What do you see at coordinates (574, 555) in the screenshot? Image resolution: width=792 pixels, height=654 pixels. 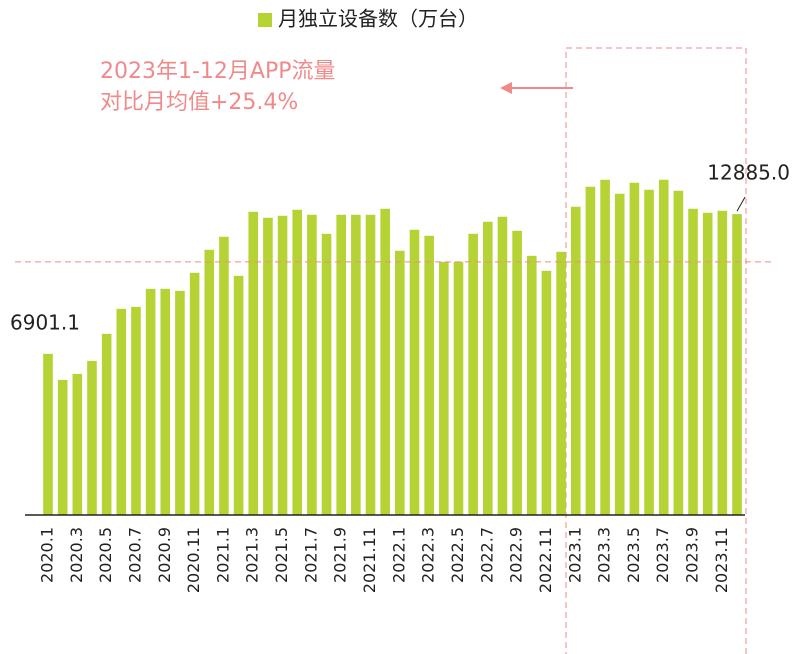 I see `x-tick-label: 2023.1` at bounding box center [574, 555].